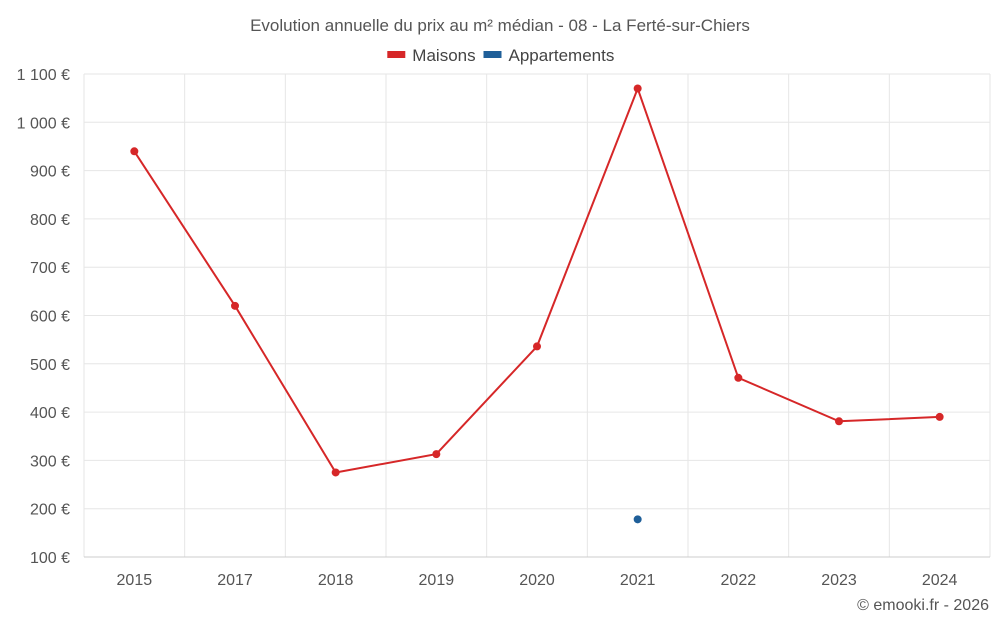 Image resolution: width=1000 pixels, height=625 pixels. Describe the element at coordinates (43, 123) in the screenshot. I see `y-tick-label: 1 000 €` at that location.